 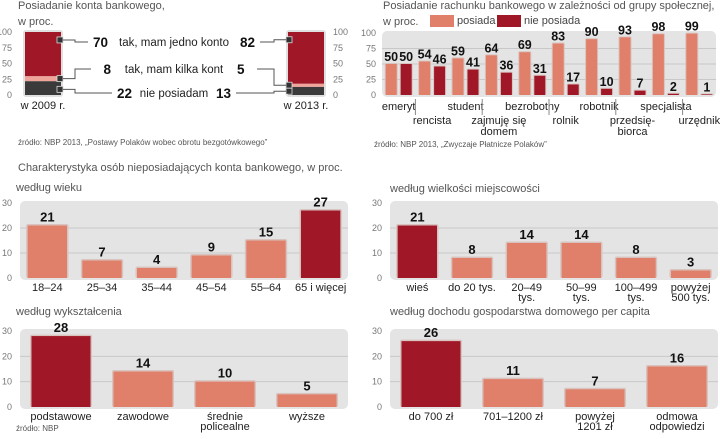 I want to click on legend-swatch-posiada, so click(x=442, y=21).